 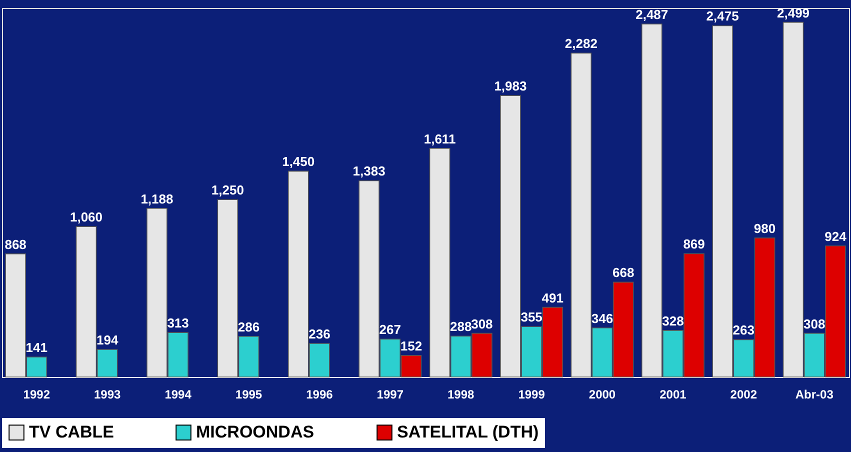 What do you see at coordinates (36, 395) in the screenshot?
I see `x-tick-label: 1992` at bounding box center [36, 395].